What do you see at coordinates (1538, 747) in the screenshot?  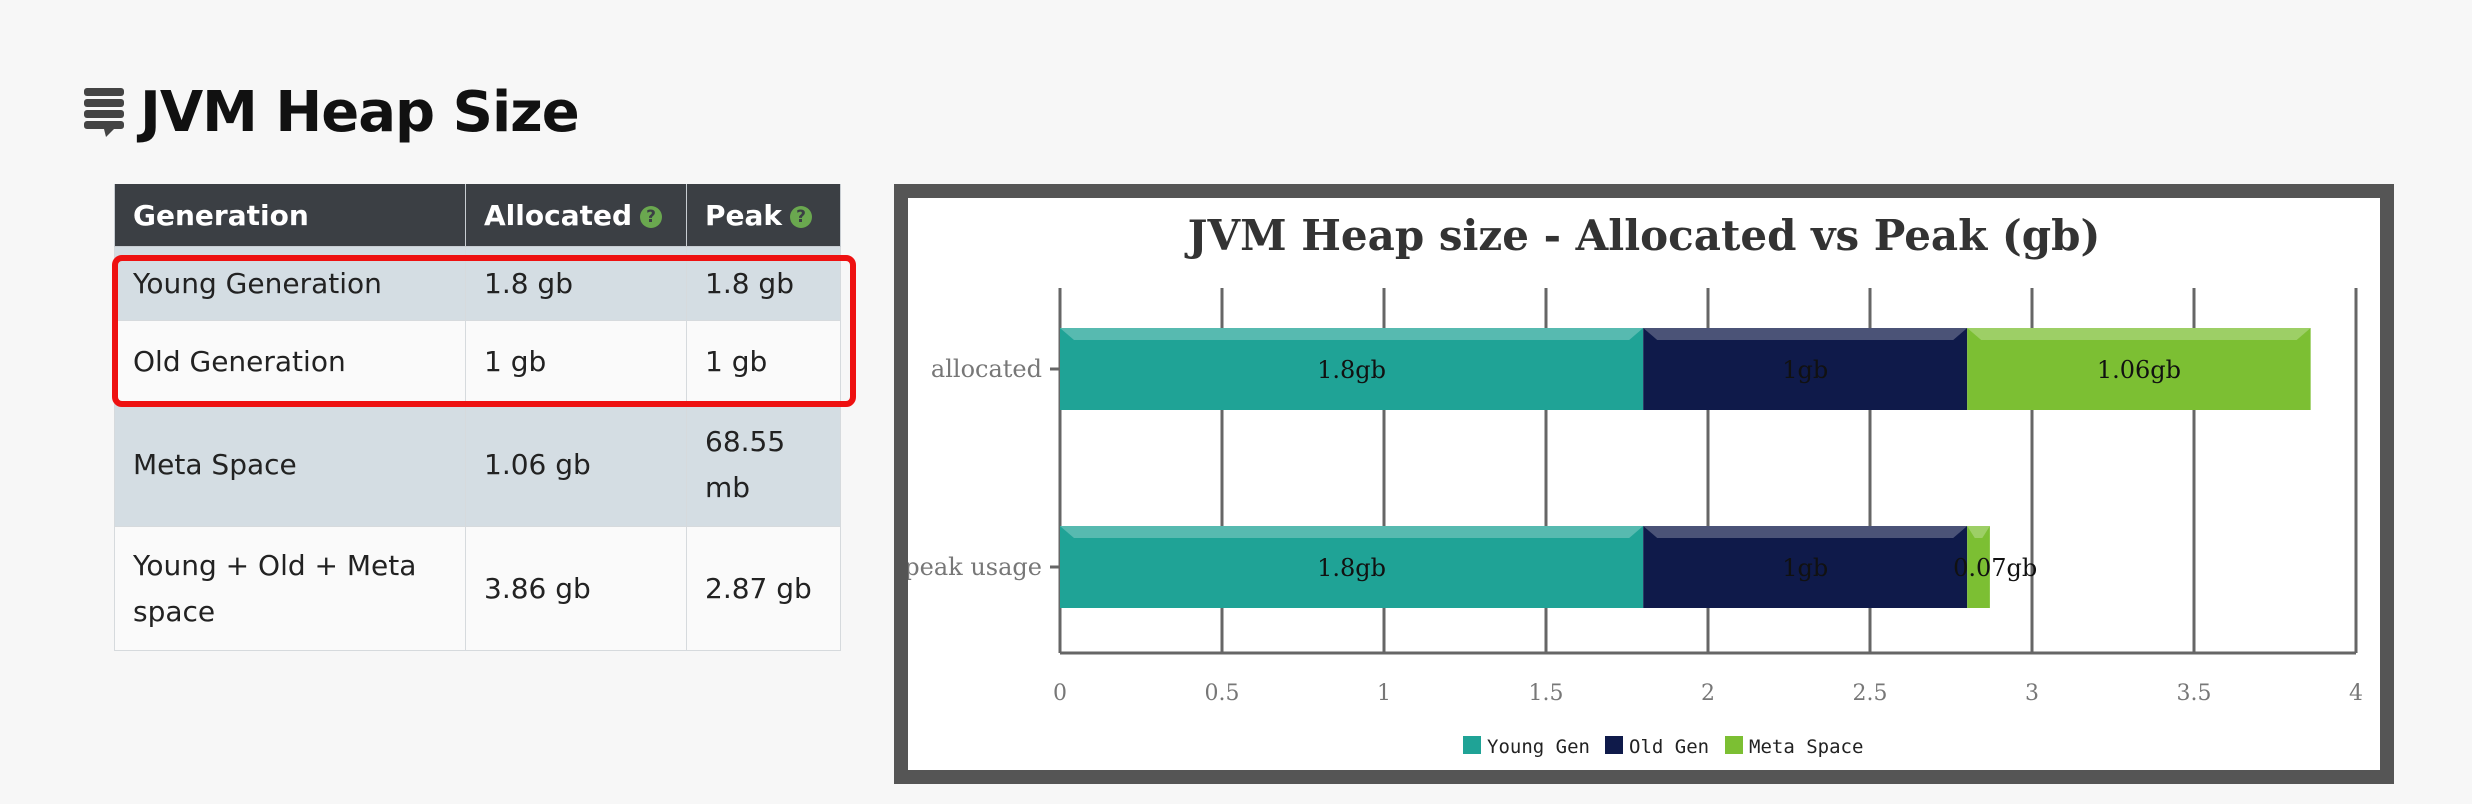 I see `legend-label: Young Gen` at bounding box center [1538, 747].